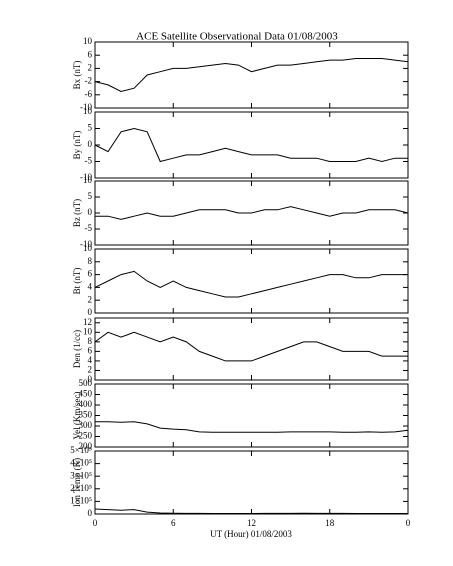  I want to click on y-tick-label: 350, so click(86, 415).